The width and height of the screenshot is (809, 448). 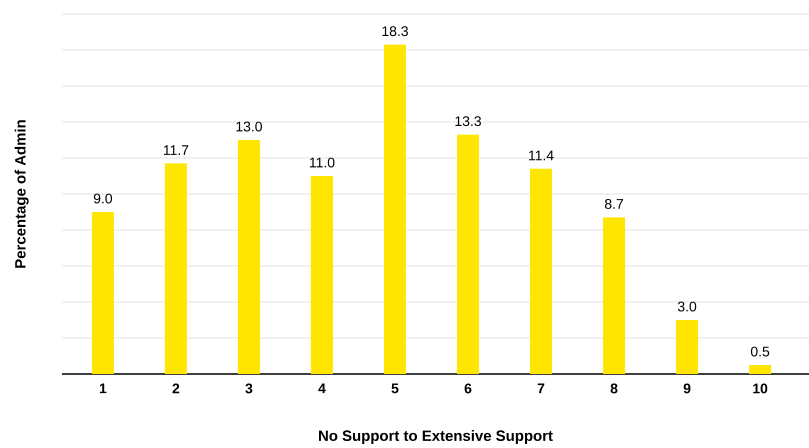 I want to click on data-label: 11.0, so click(x=322, y=163).